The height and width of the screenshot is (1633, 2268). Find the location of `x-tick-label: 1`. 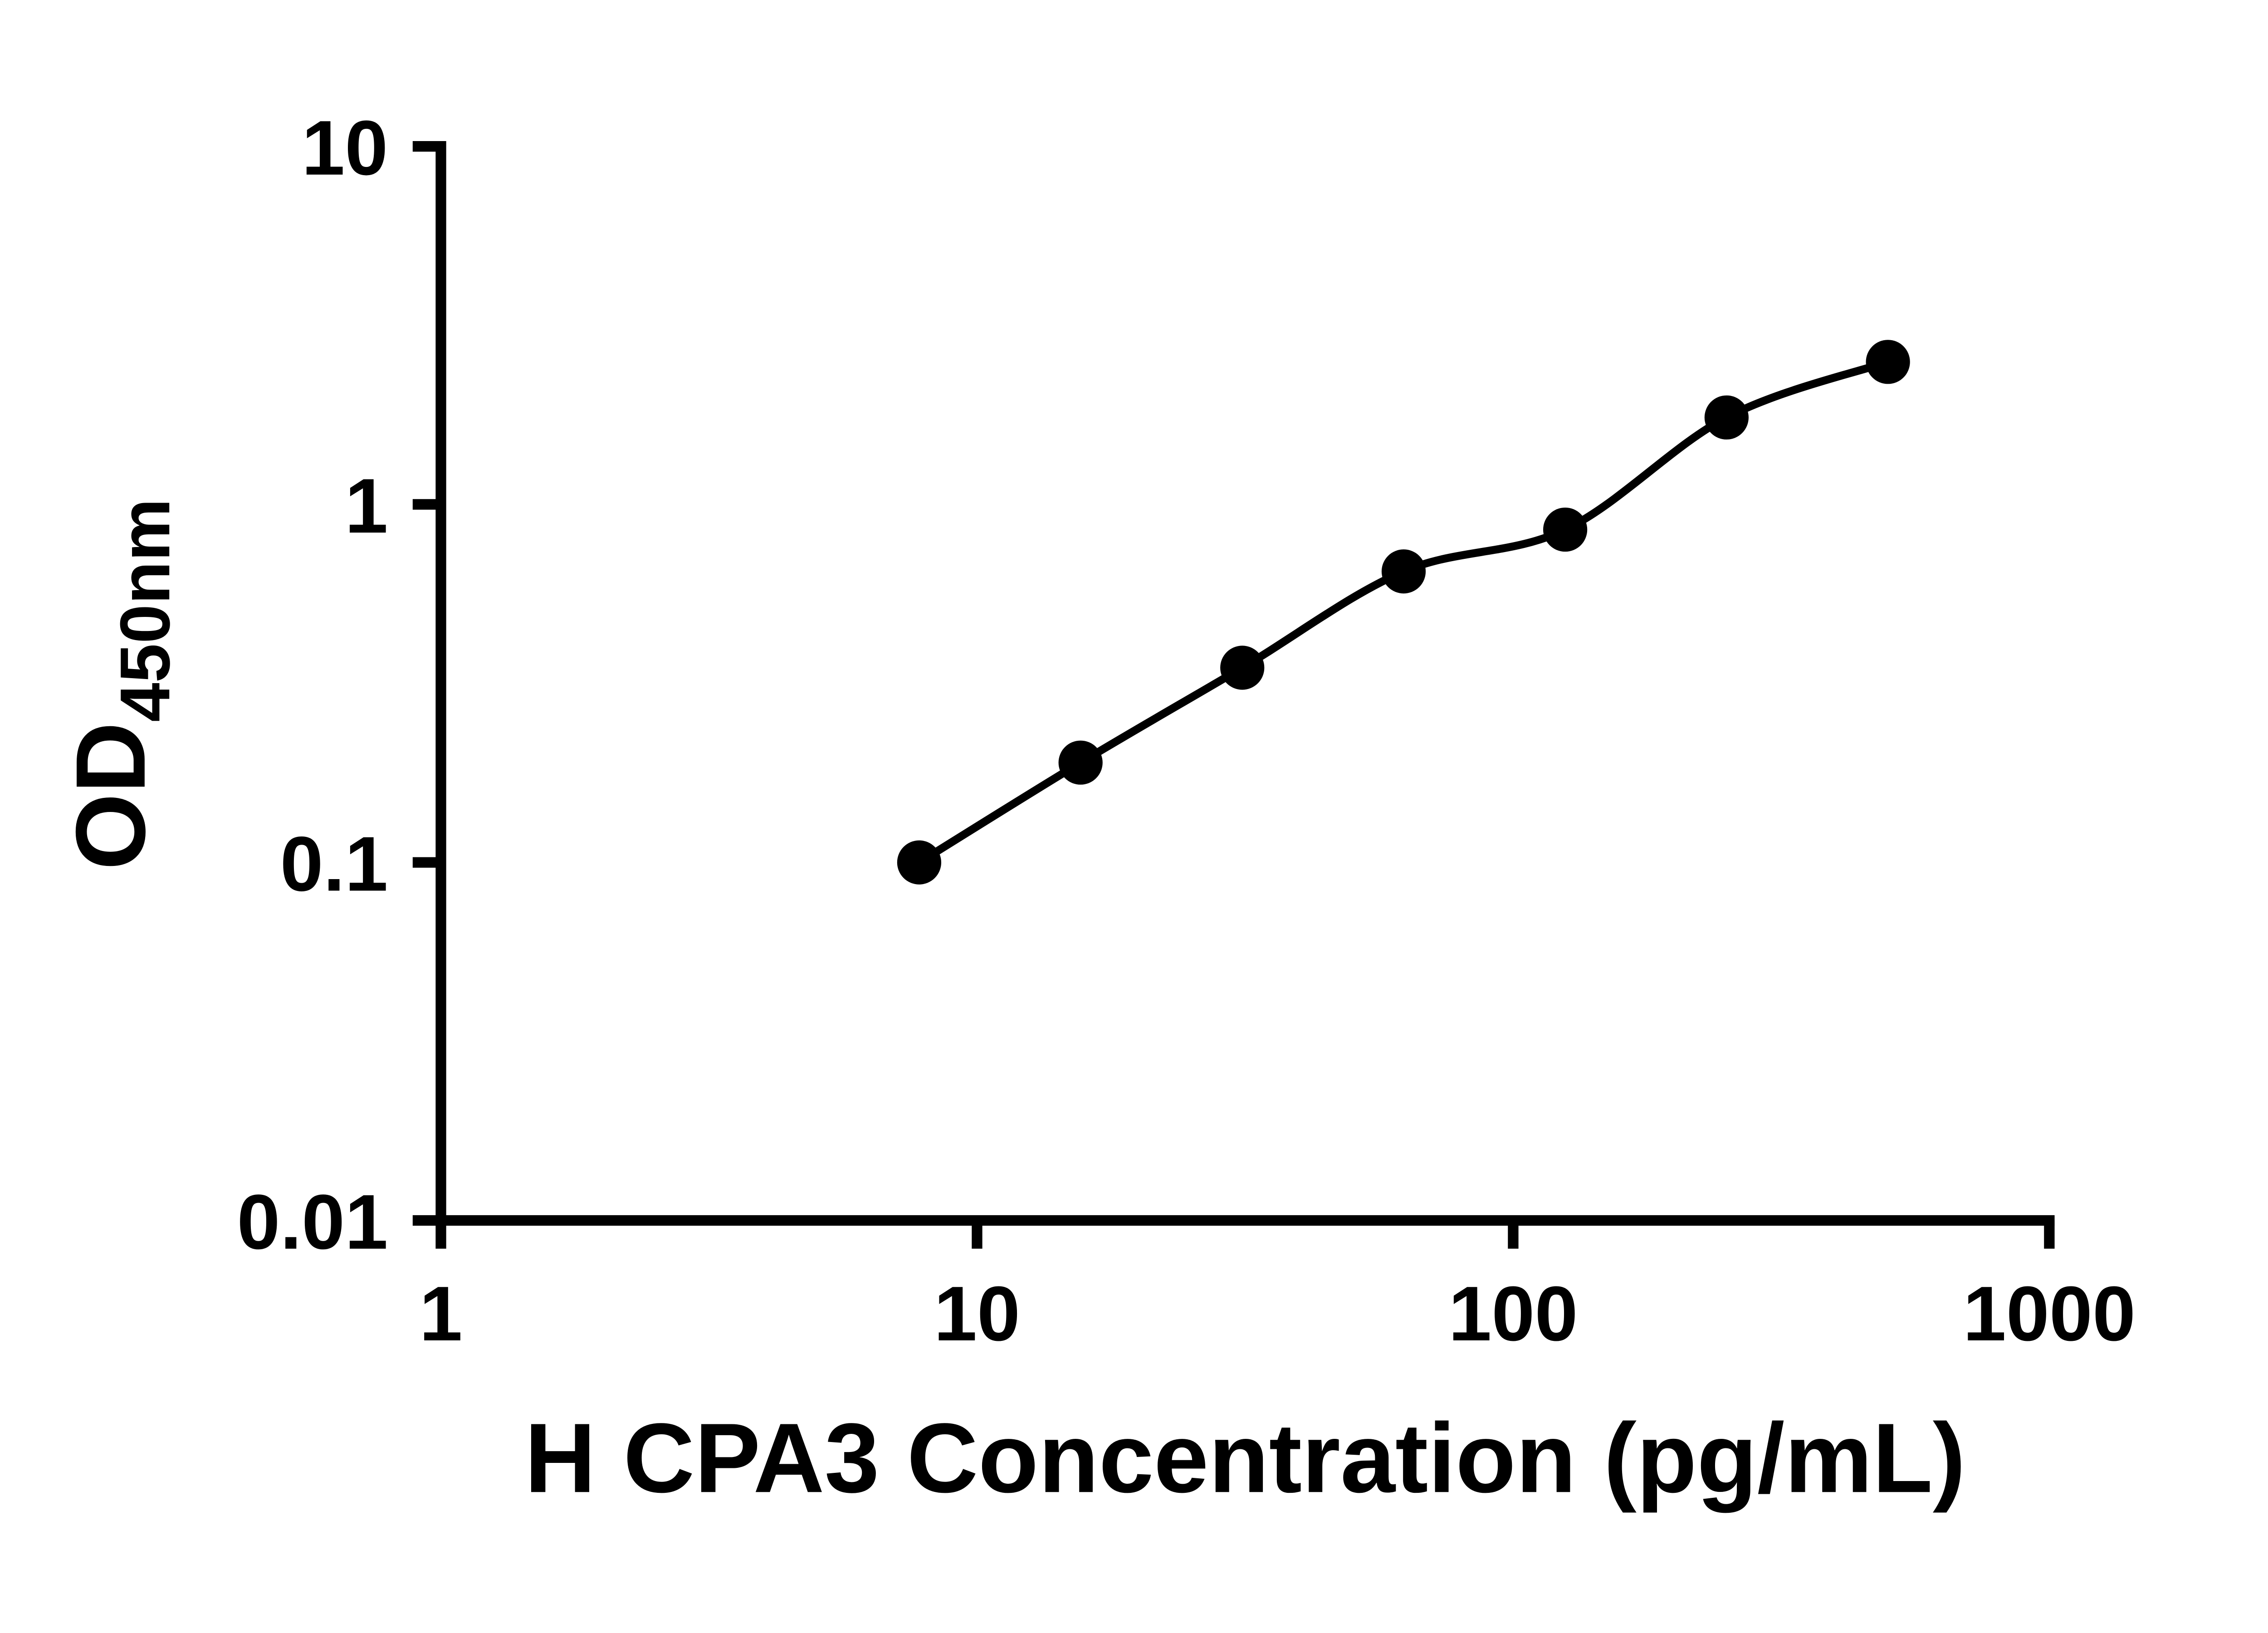

x-tick-label: 1 is located at coordinates (441, 1314).